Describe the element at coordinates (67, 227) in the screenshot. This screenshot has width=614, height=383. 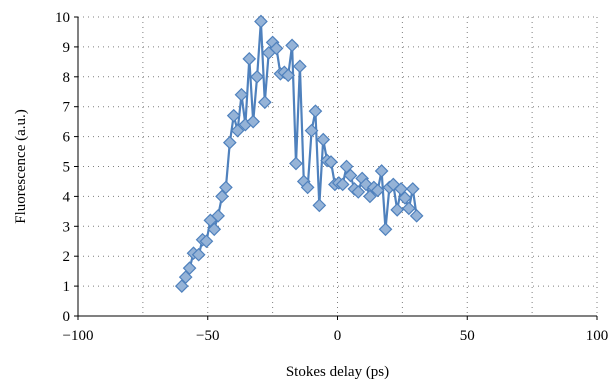
I see `y-tick-label: 3` at that location.